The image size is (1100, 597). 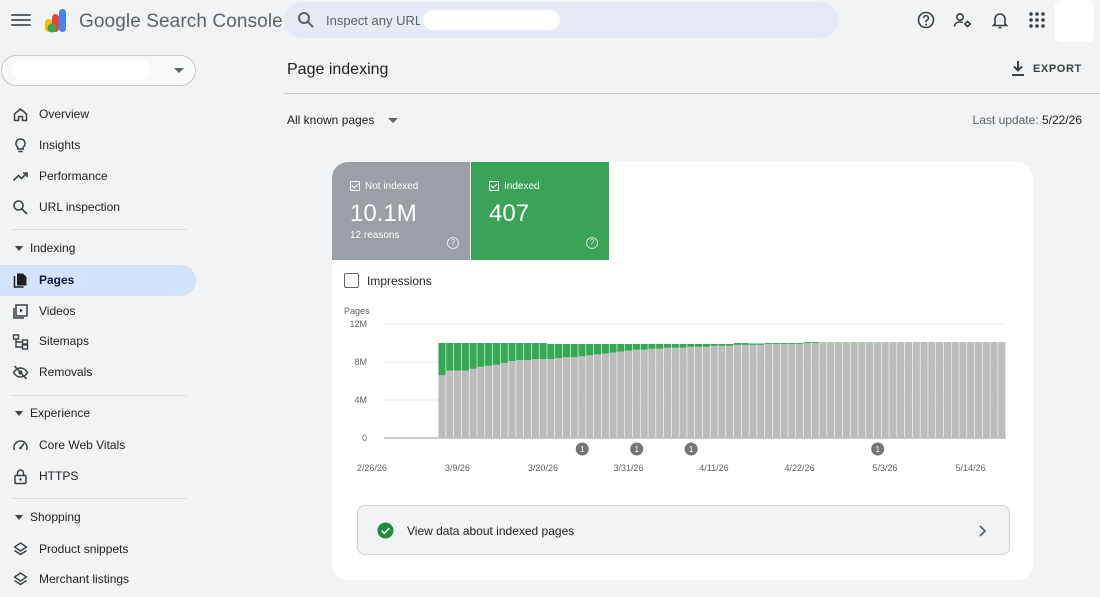 What do you see at coordinates (98, 549) in the screenshot?
I see `sidebar-item-product-snippets: Product snippets` at bounding box center [98, 549].